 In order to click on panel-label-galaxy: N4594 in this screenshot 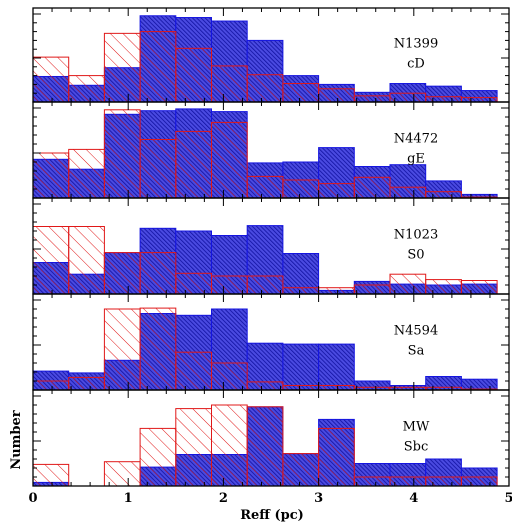, I will do `click(416, 330)`.